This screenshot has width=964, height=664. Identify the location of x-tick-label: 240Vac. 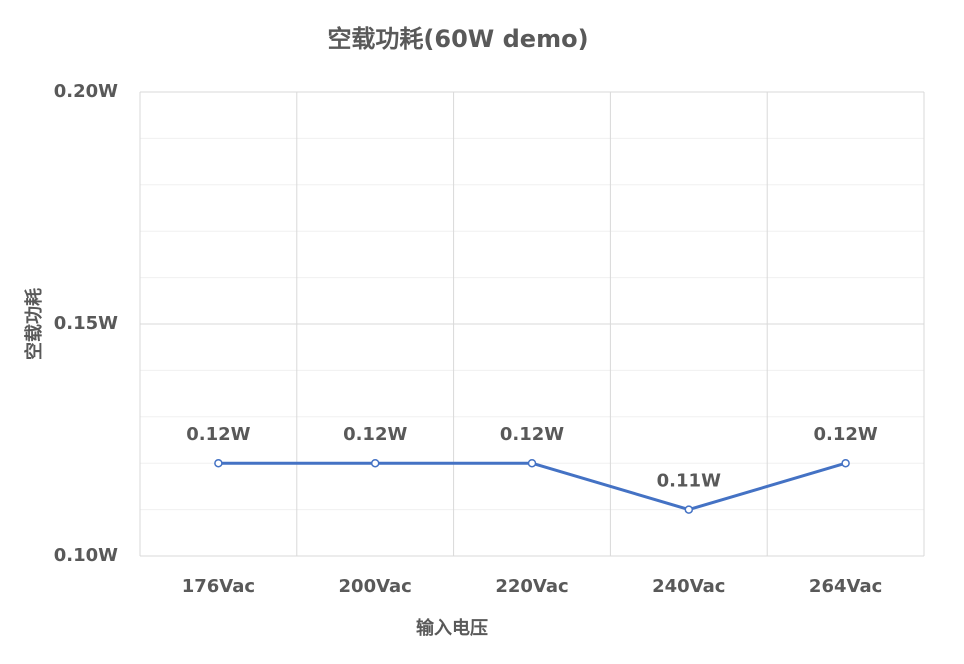
(688, 586).